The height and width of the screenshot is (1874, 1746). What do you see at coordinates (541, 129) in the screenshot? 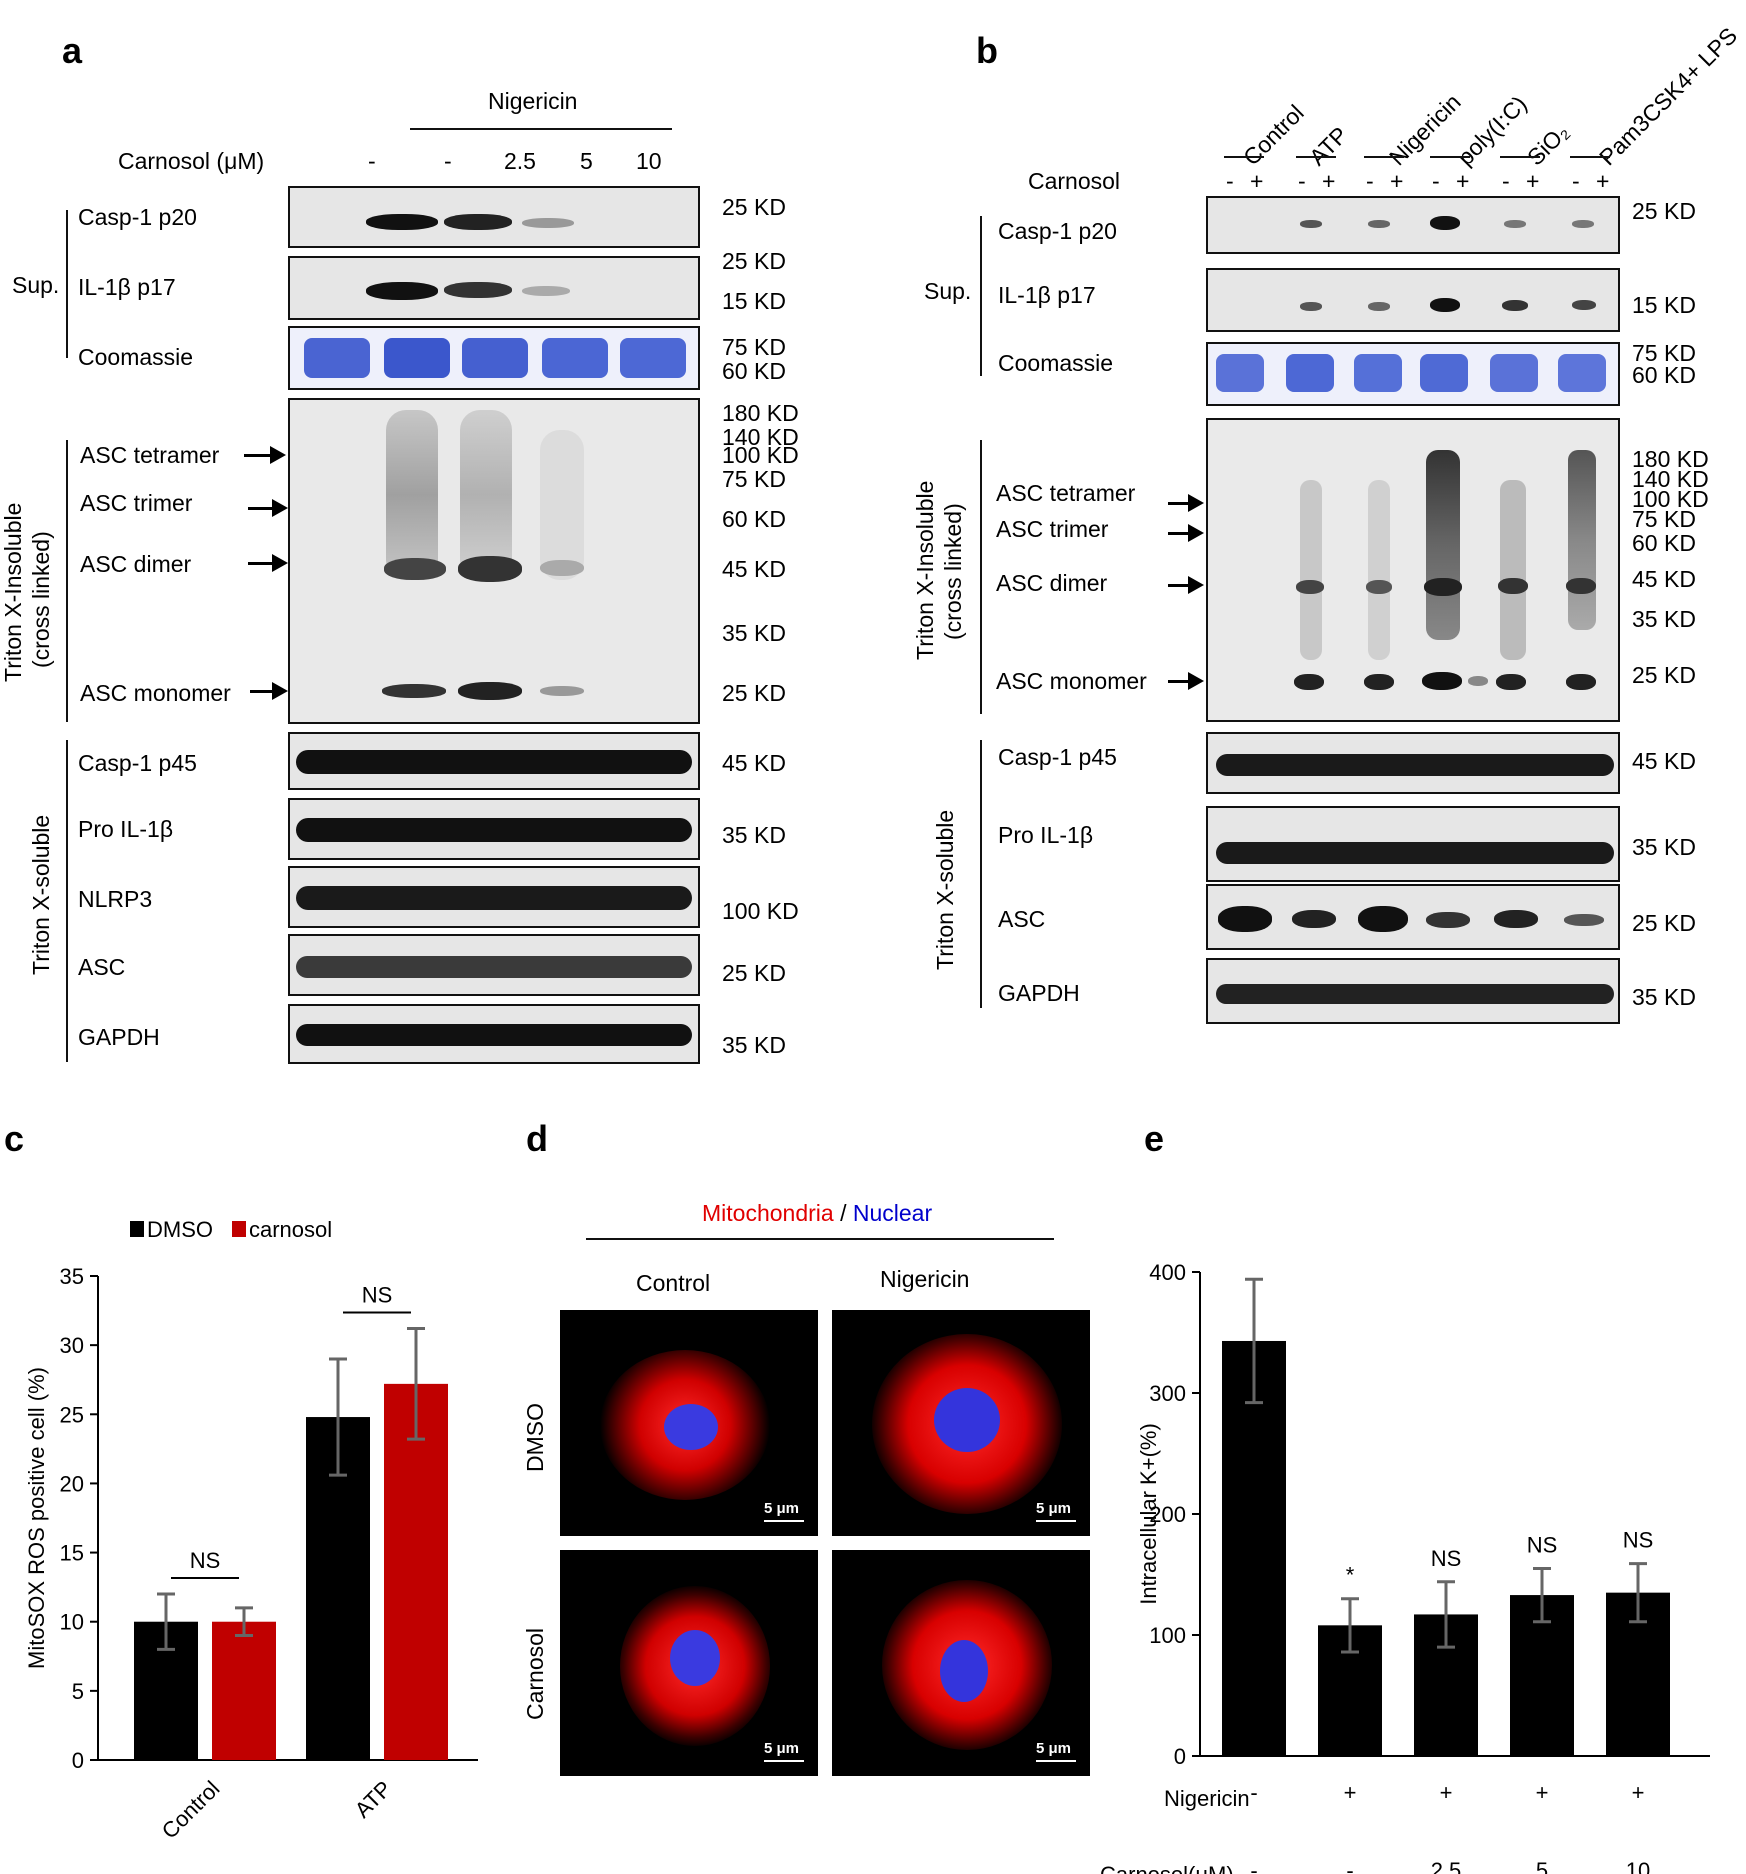
I see `nigericin-bracket` at bounding box center [541, 129].